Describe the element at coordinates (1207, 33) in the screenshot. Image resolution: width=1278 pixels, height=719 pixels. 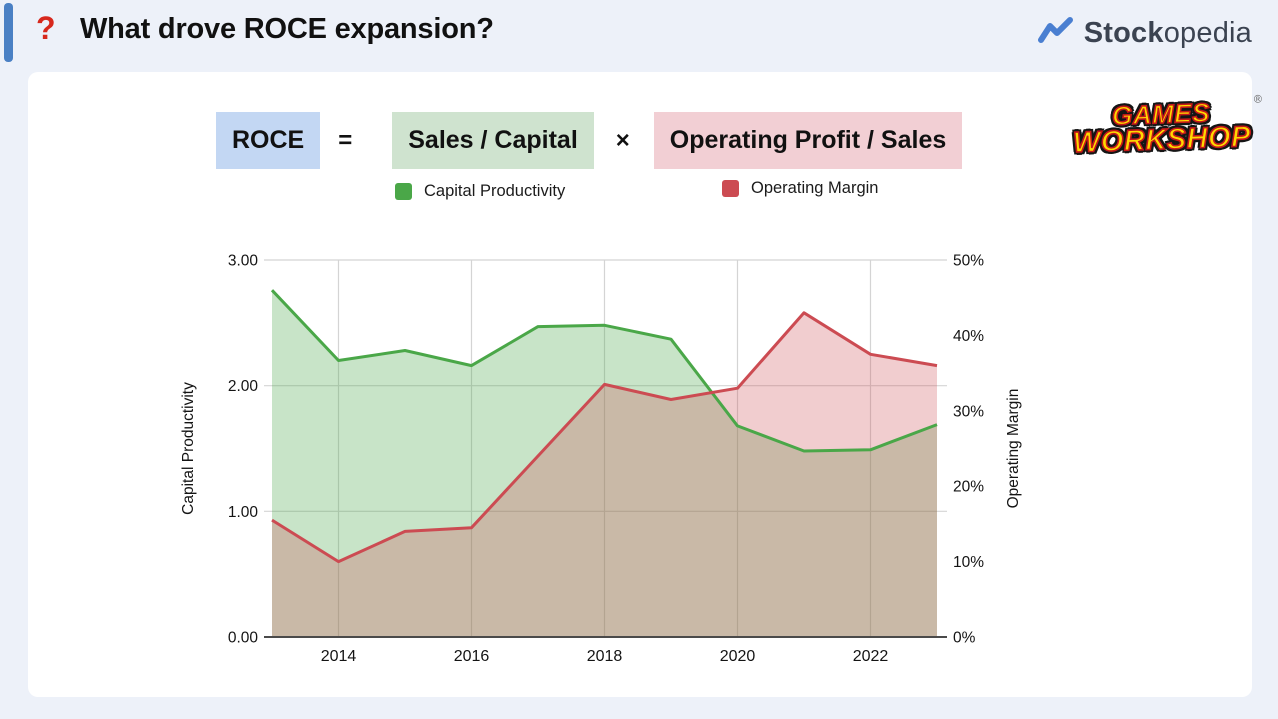
I see `stockopedia-wordmark-light: opedia` at that location.